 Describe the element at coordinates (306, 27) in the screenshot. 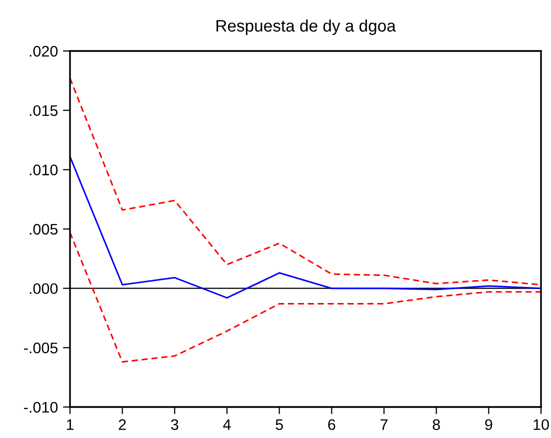

I see `chart-title: Respuesta de dy a dgoa` at that location.